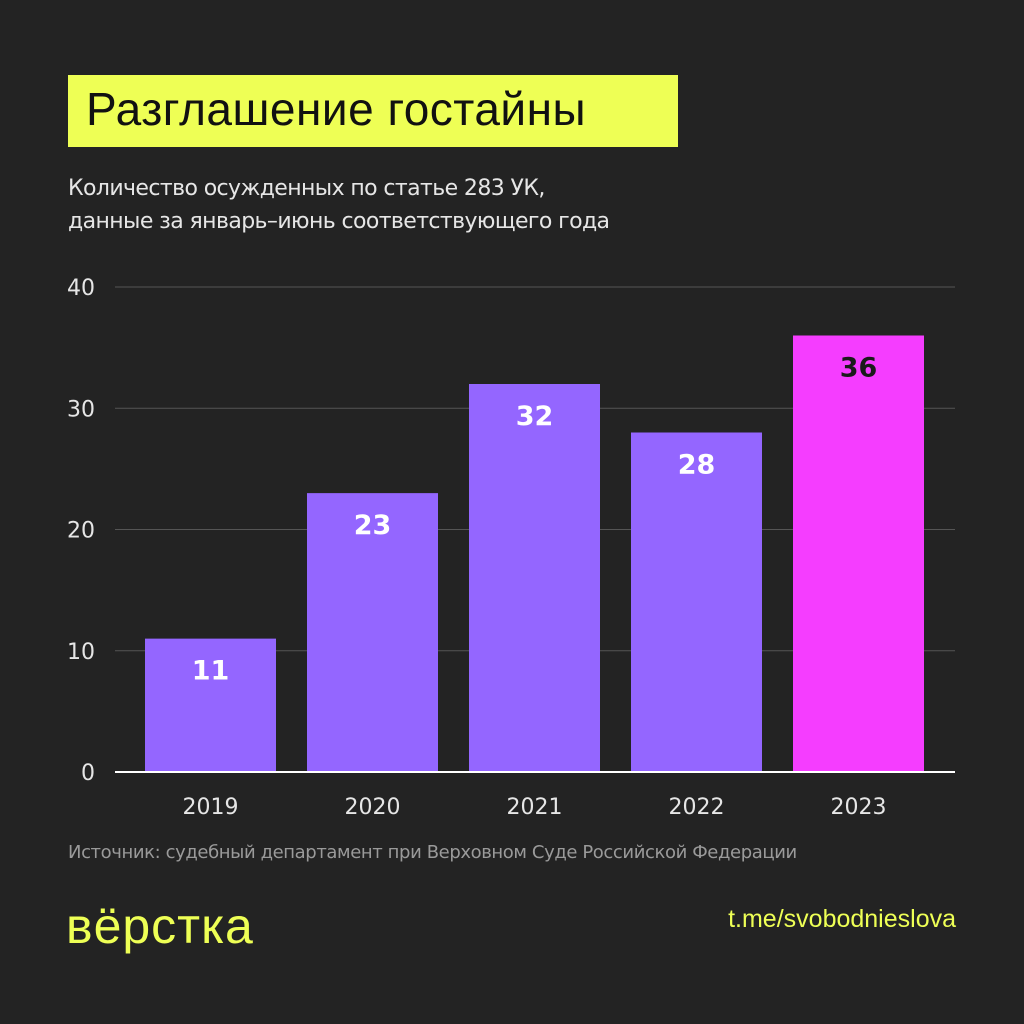  What do you see at coordinates (88, 773) in the screenshot?
I see `y-tick-label: 0` at bounding box center [88, 773].